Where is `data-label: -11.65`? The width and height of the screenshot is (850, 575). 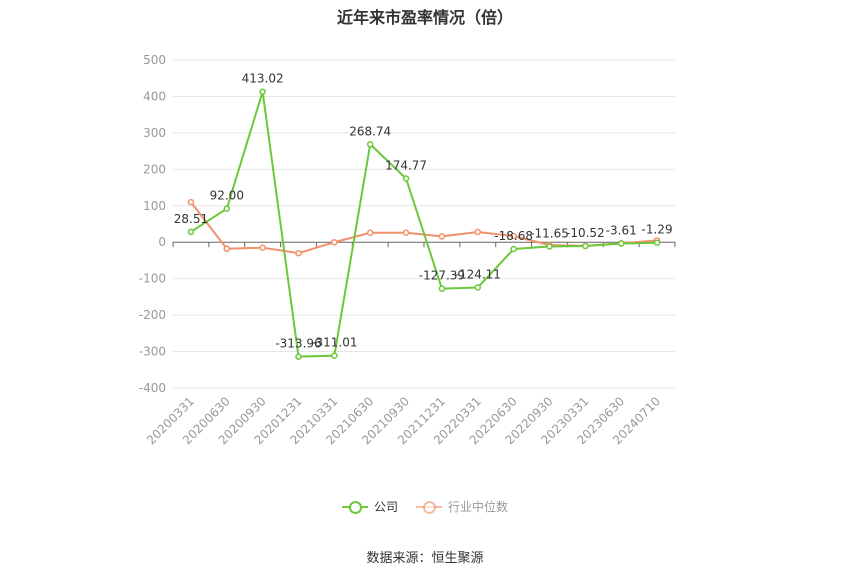
data-label: -11.65 is located at coordinates (549, 233).